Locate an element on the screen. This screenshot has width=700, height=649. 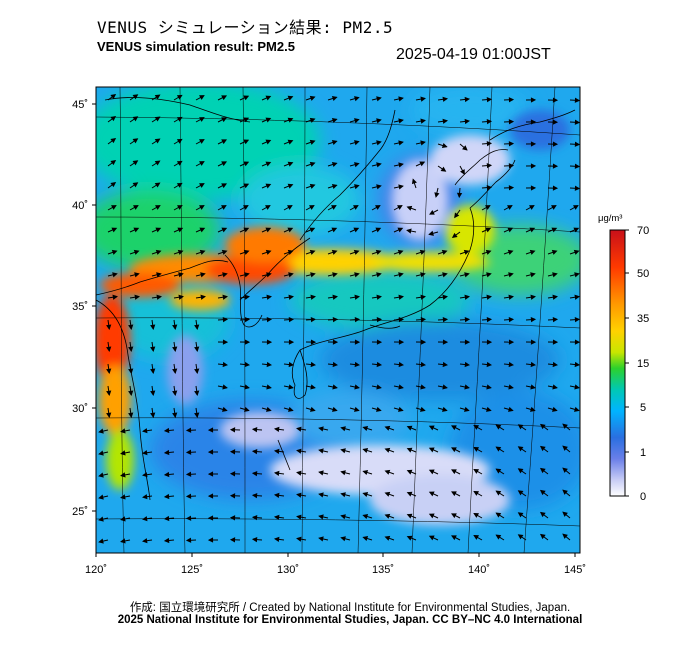
lat-axis: 45˚ 40˚ 35˚ 30˚ 25˚ is located at coordinates (84, 308).